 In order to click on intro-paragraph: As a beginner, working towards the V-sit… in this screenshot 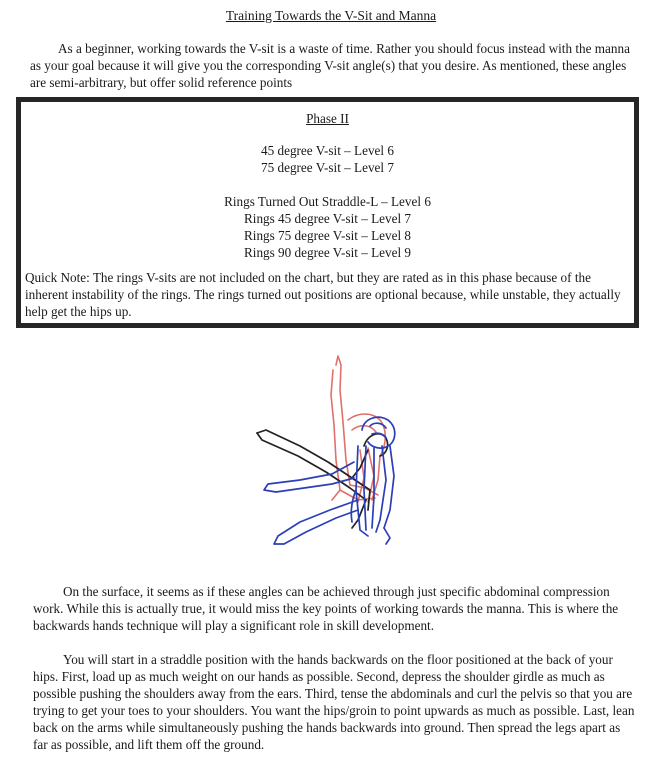, I will do `click(330, 65)`.